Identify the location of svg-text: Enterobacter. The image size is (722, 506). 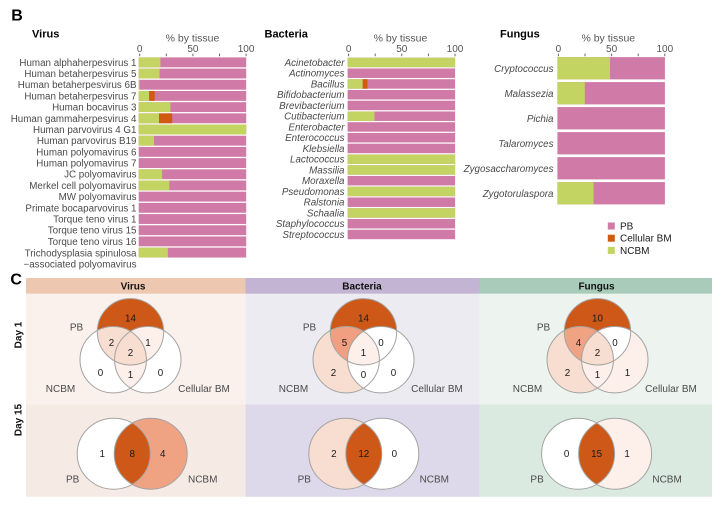
(316, 127).